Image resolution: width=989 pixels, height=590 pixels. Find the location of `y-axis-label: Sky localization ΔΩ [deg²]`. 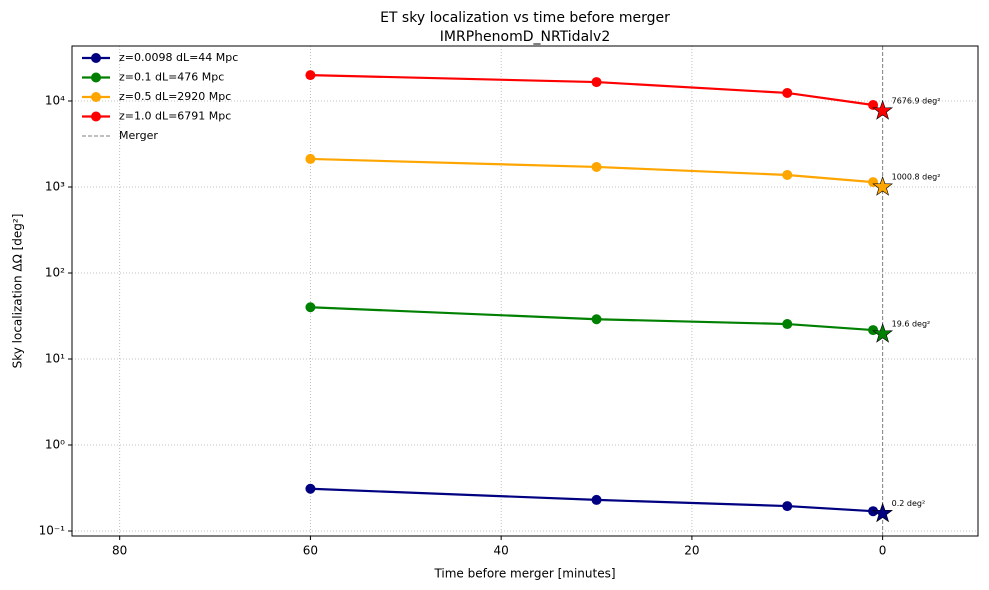

y-axis-label: Sky localization ΔΩ [deg²] is located at coordinates (18, 291).